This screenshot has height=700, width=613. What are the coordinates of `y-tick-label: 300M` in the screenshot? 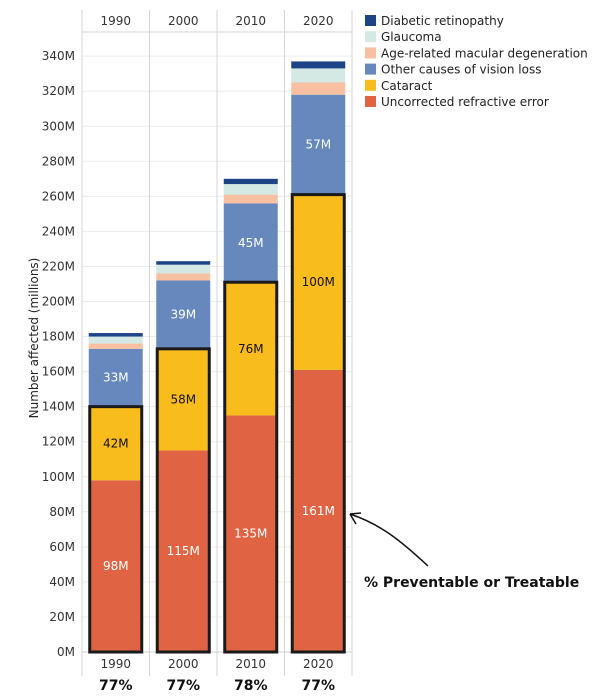 It's located at (58, 126).